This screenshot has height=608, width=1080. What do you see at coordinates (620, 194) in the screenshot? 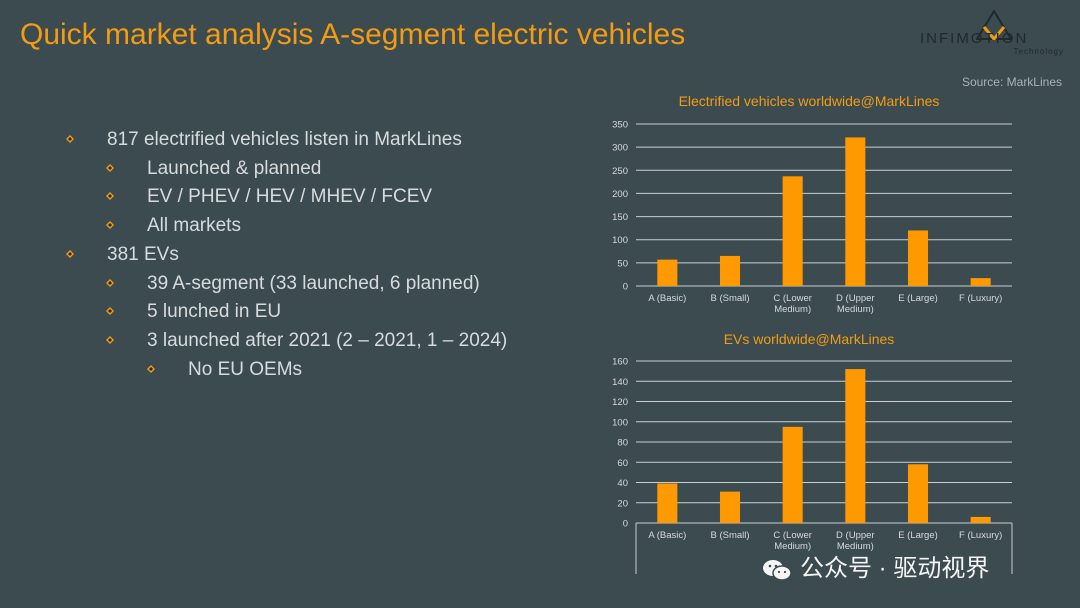
I see `y-tick-label: 200` at bounding box center [620, 194].